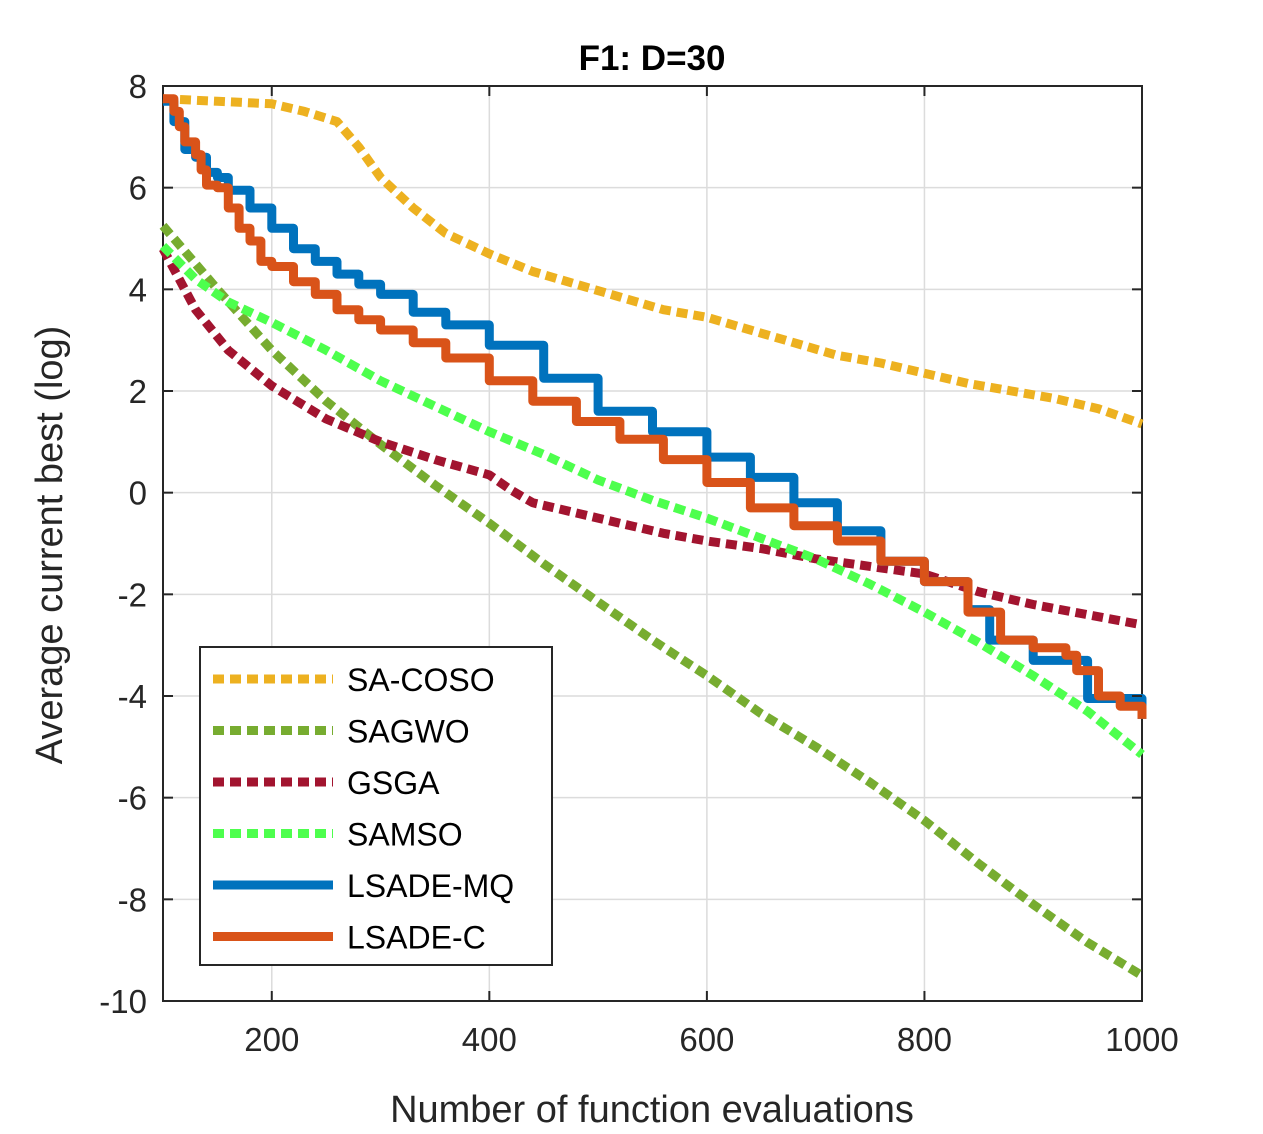 This screenshot has height=1134, width=1263. Describe the element at coordinates (271, 1039) in the screenshot. I see `x-tick-label: 200` at that location.